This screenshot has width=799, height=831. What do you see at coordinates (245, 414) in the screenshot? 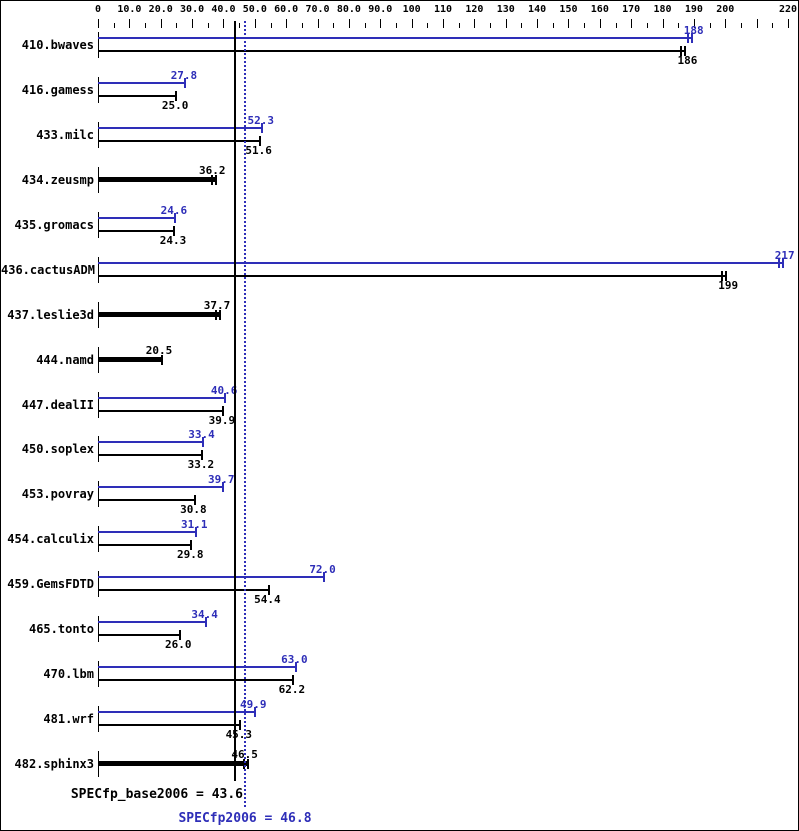
I see `peak-mean-line` at bounding box center [245, 414].